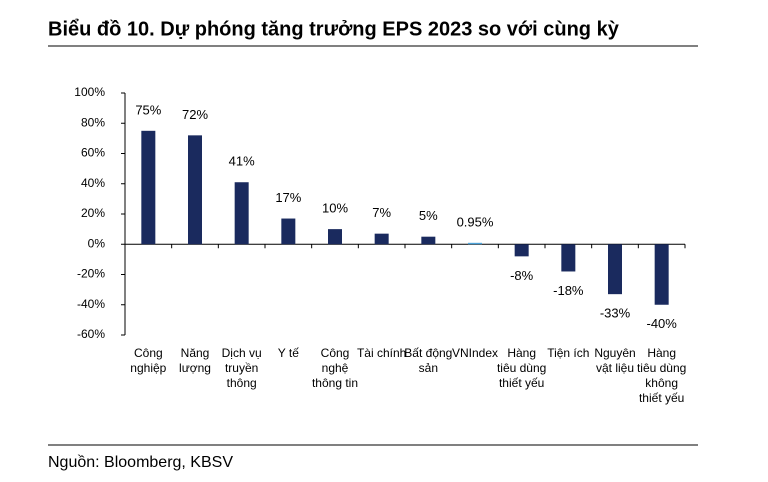 Image resolution: width=768 pixels, height=482 pixels. What do you see at coordinates (195, 114) in the screenshot?
I see `value-label: 72%` at bounding box center [195, 114].